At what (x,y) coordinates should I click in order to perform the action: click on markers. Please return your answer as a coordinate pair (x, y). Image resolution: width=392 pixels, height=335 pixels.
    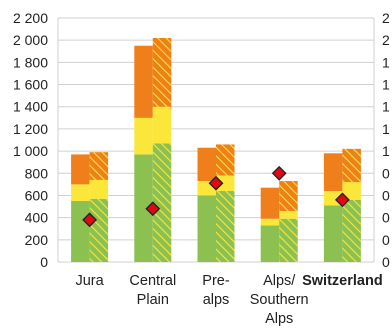
    Looking at the image, I should click on (216, 196).